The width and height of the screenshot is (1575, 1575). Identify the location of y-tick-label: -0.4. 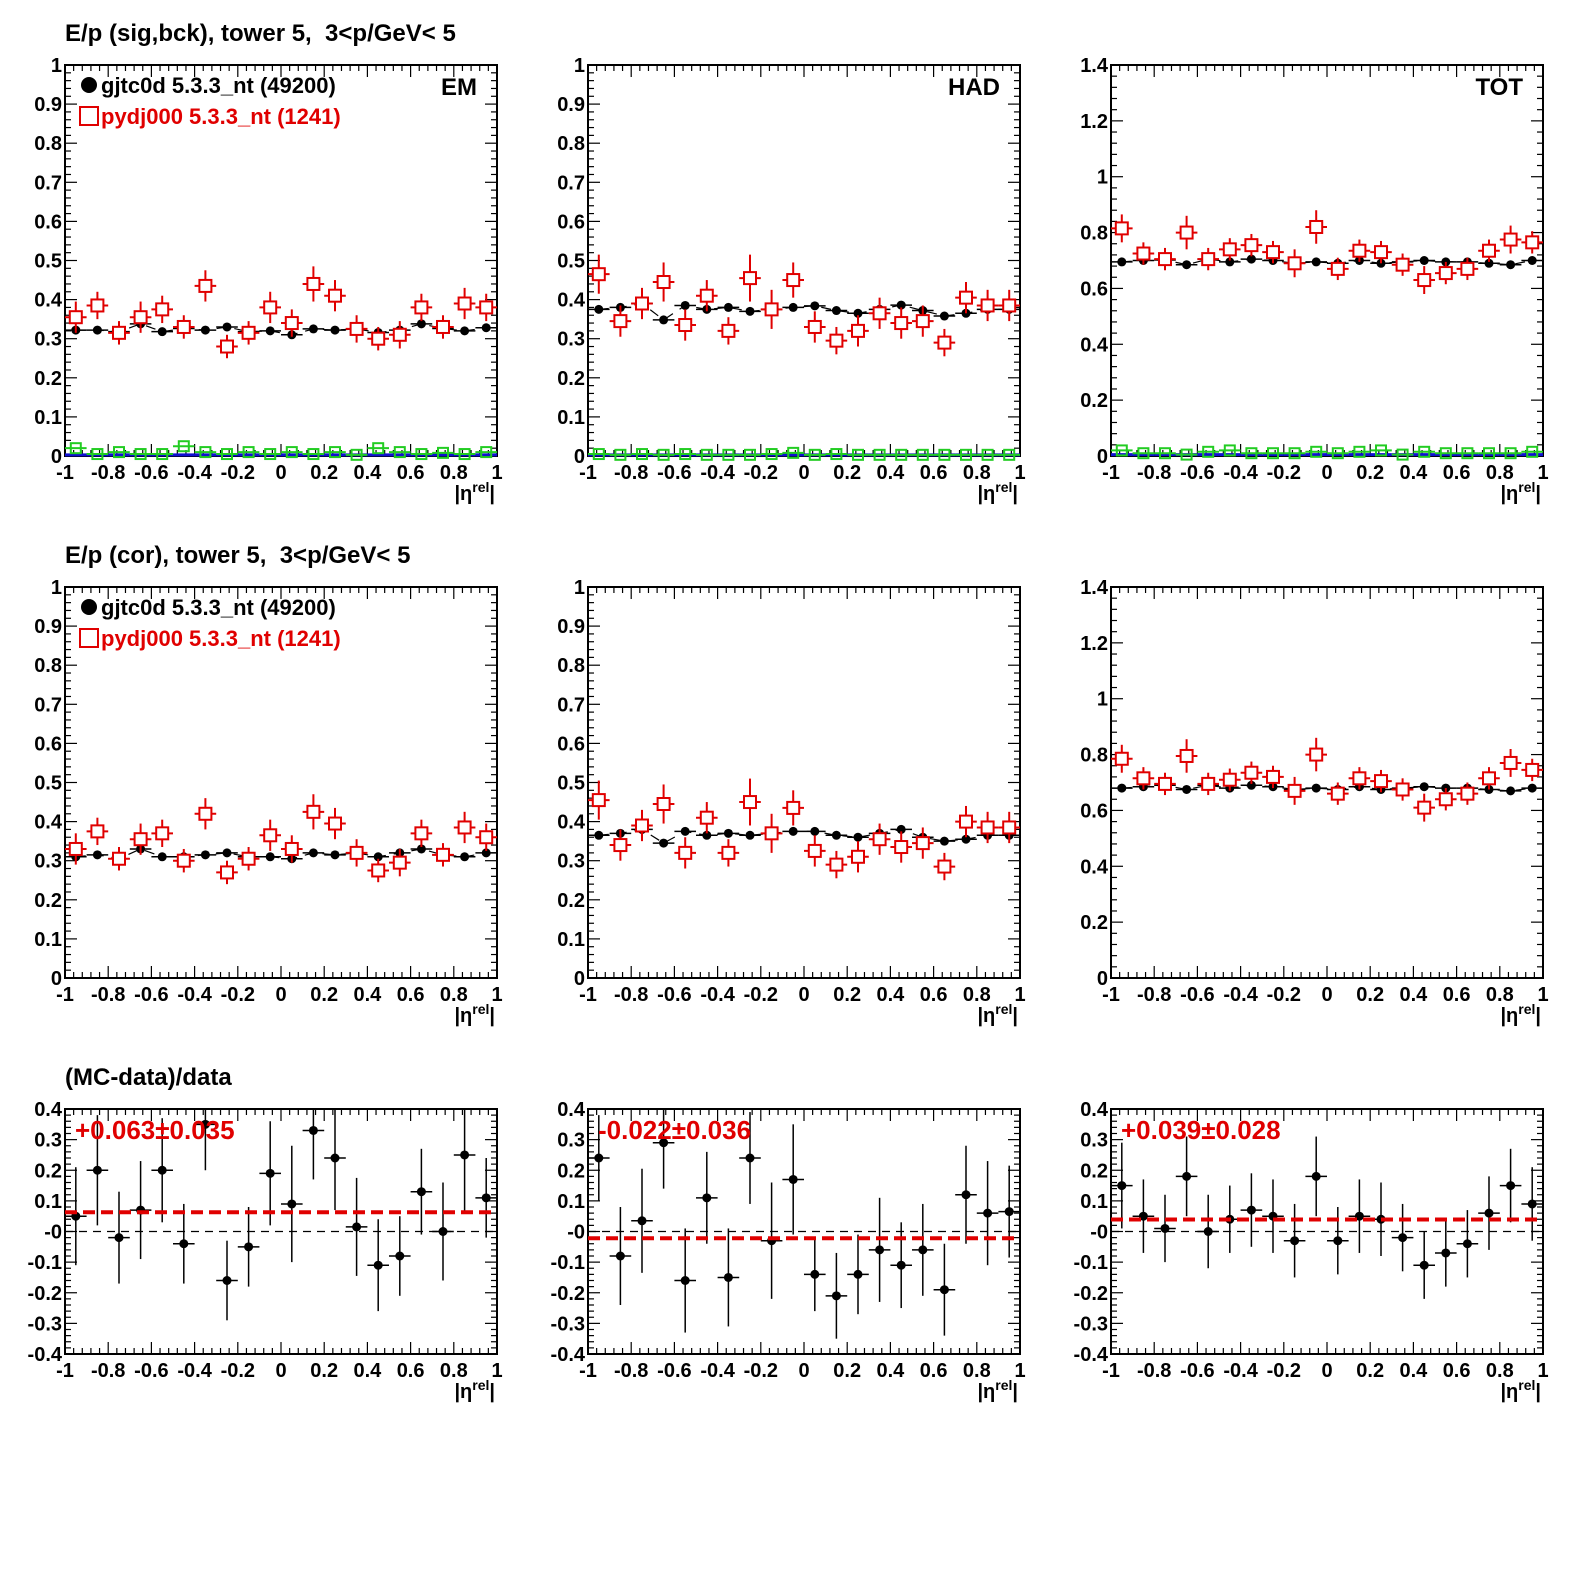
(1091, 1355).